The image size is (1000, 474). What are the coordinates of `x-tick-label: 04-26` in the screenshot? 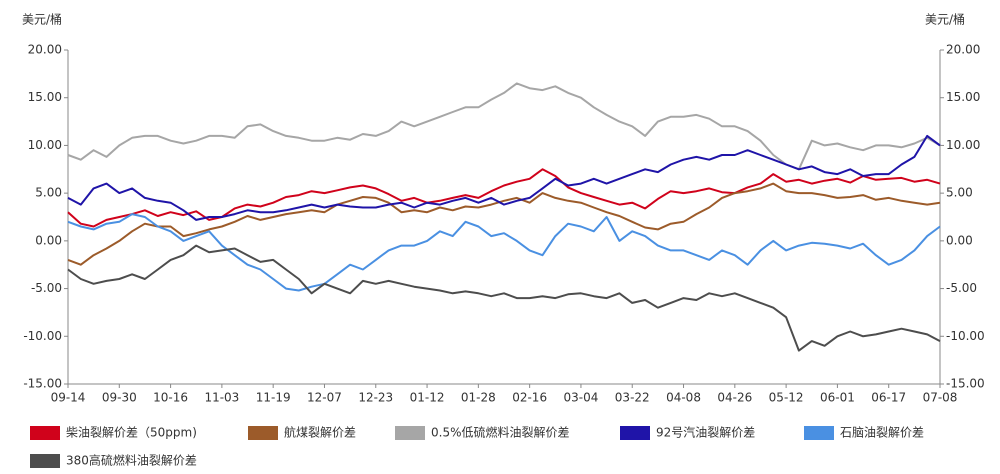 It's located at (734, 398).